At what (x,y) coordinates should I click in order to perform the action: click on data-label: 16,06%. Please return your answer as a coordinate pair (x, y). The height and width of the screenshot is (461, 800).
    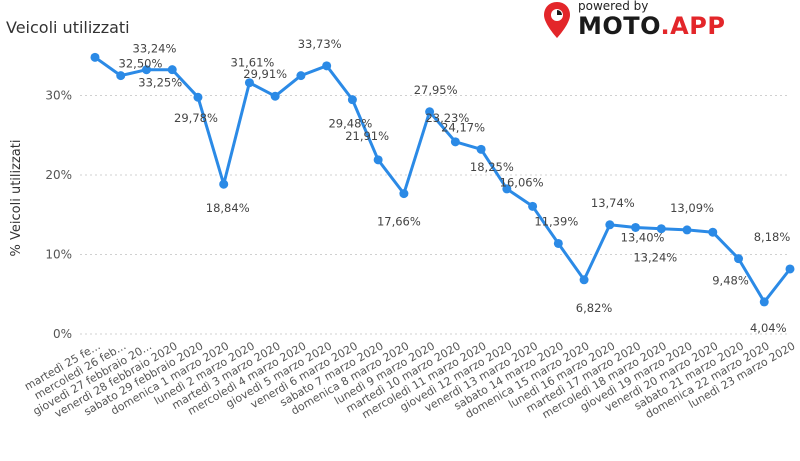
    Looking at the image, I should click on (522, 182).